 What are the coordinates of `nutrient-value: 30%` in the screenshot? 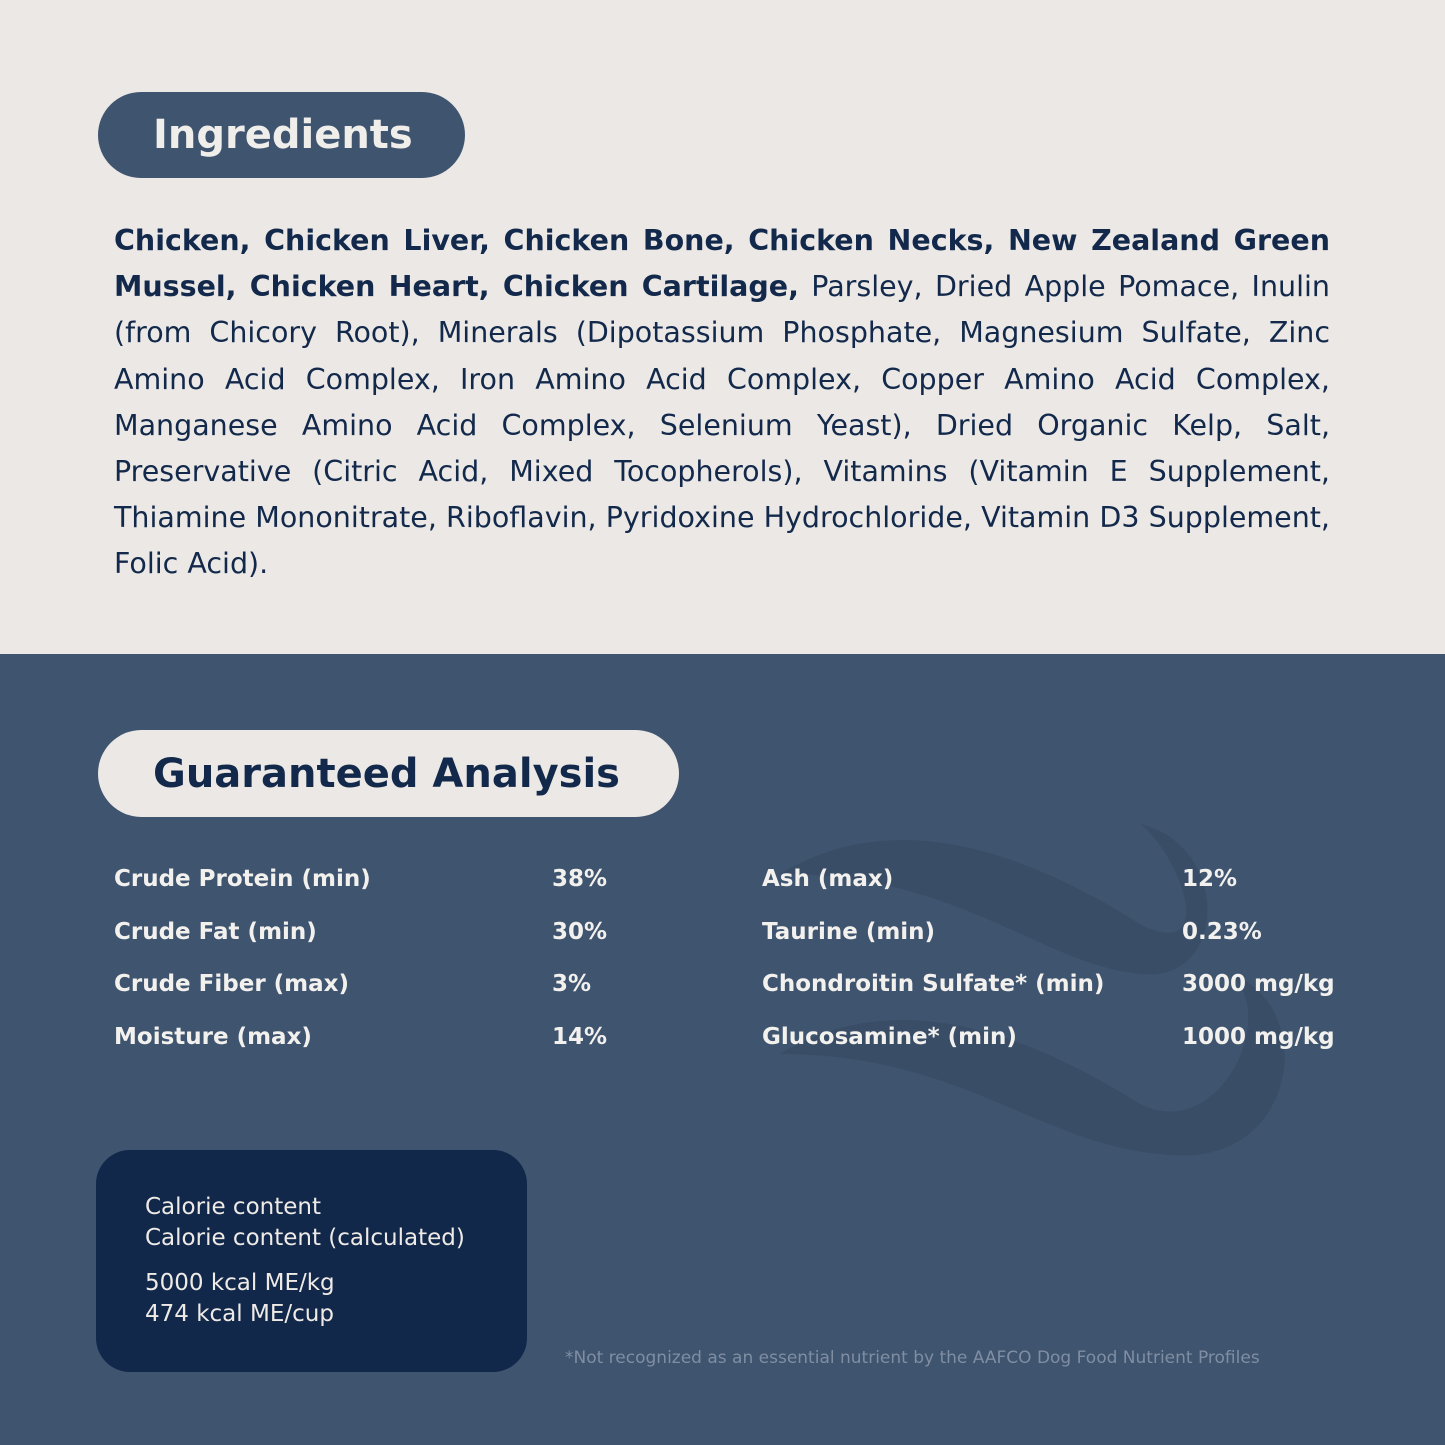 It's located at (580, 932).